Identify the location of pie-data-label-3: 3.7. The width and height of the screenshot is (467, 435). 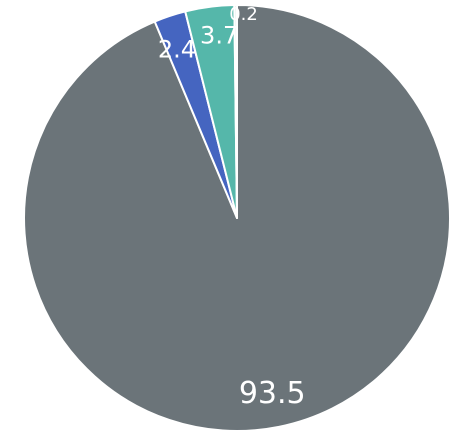
(219, 36).